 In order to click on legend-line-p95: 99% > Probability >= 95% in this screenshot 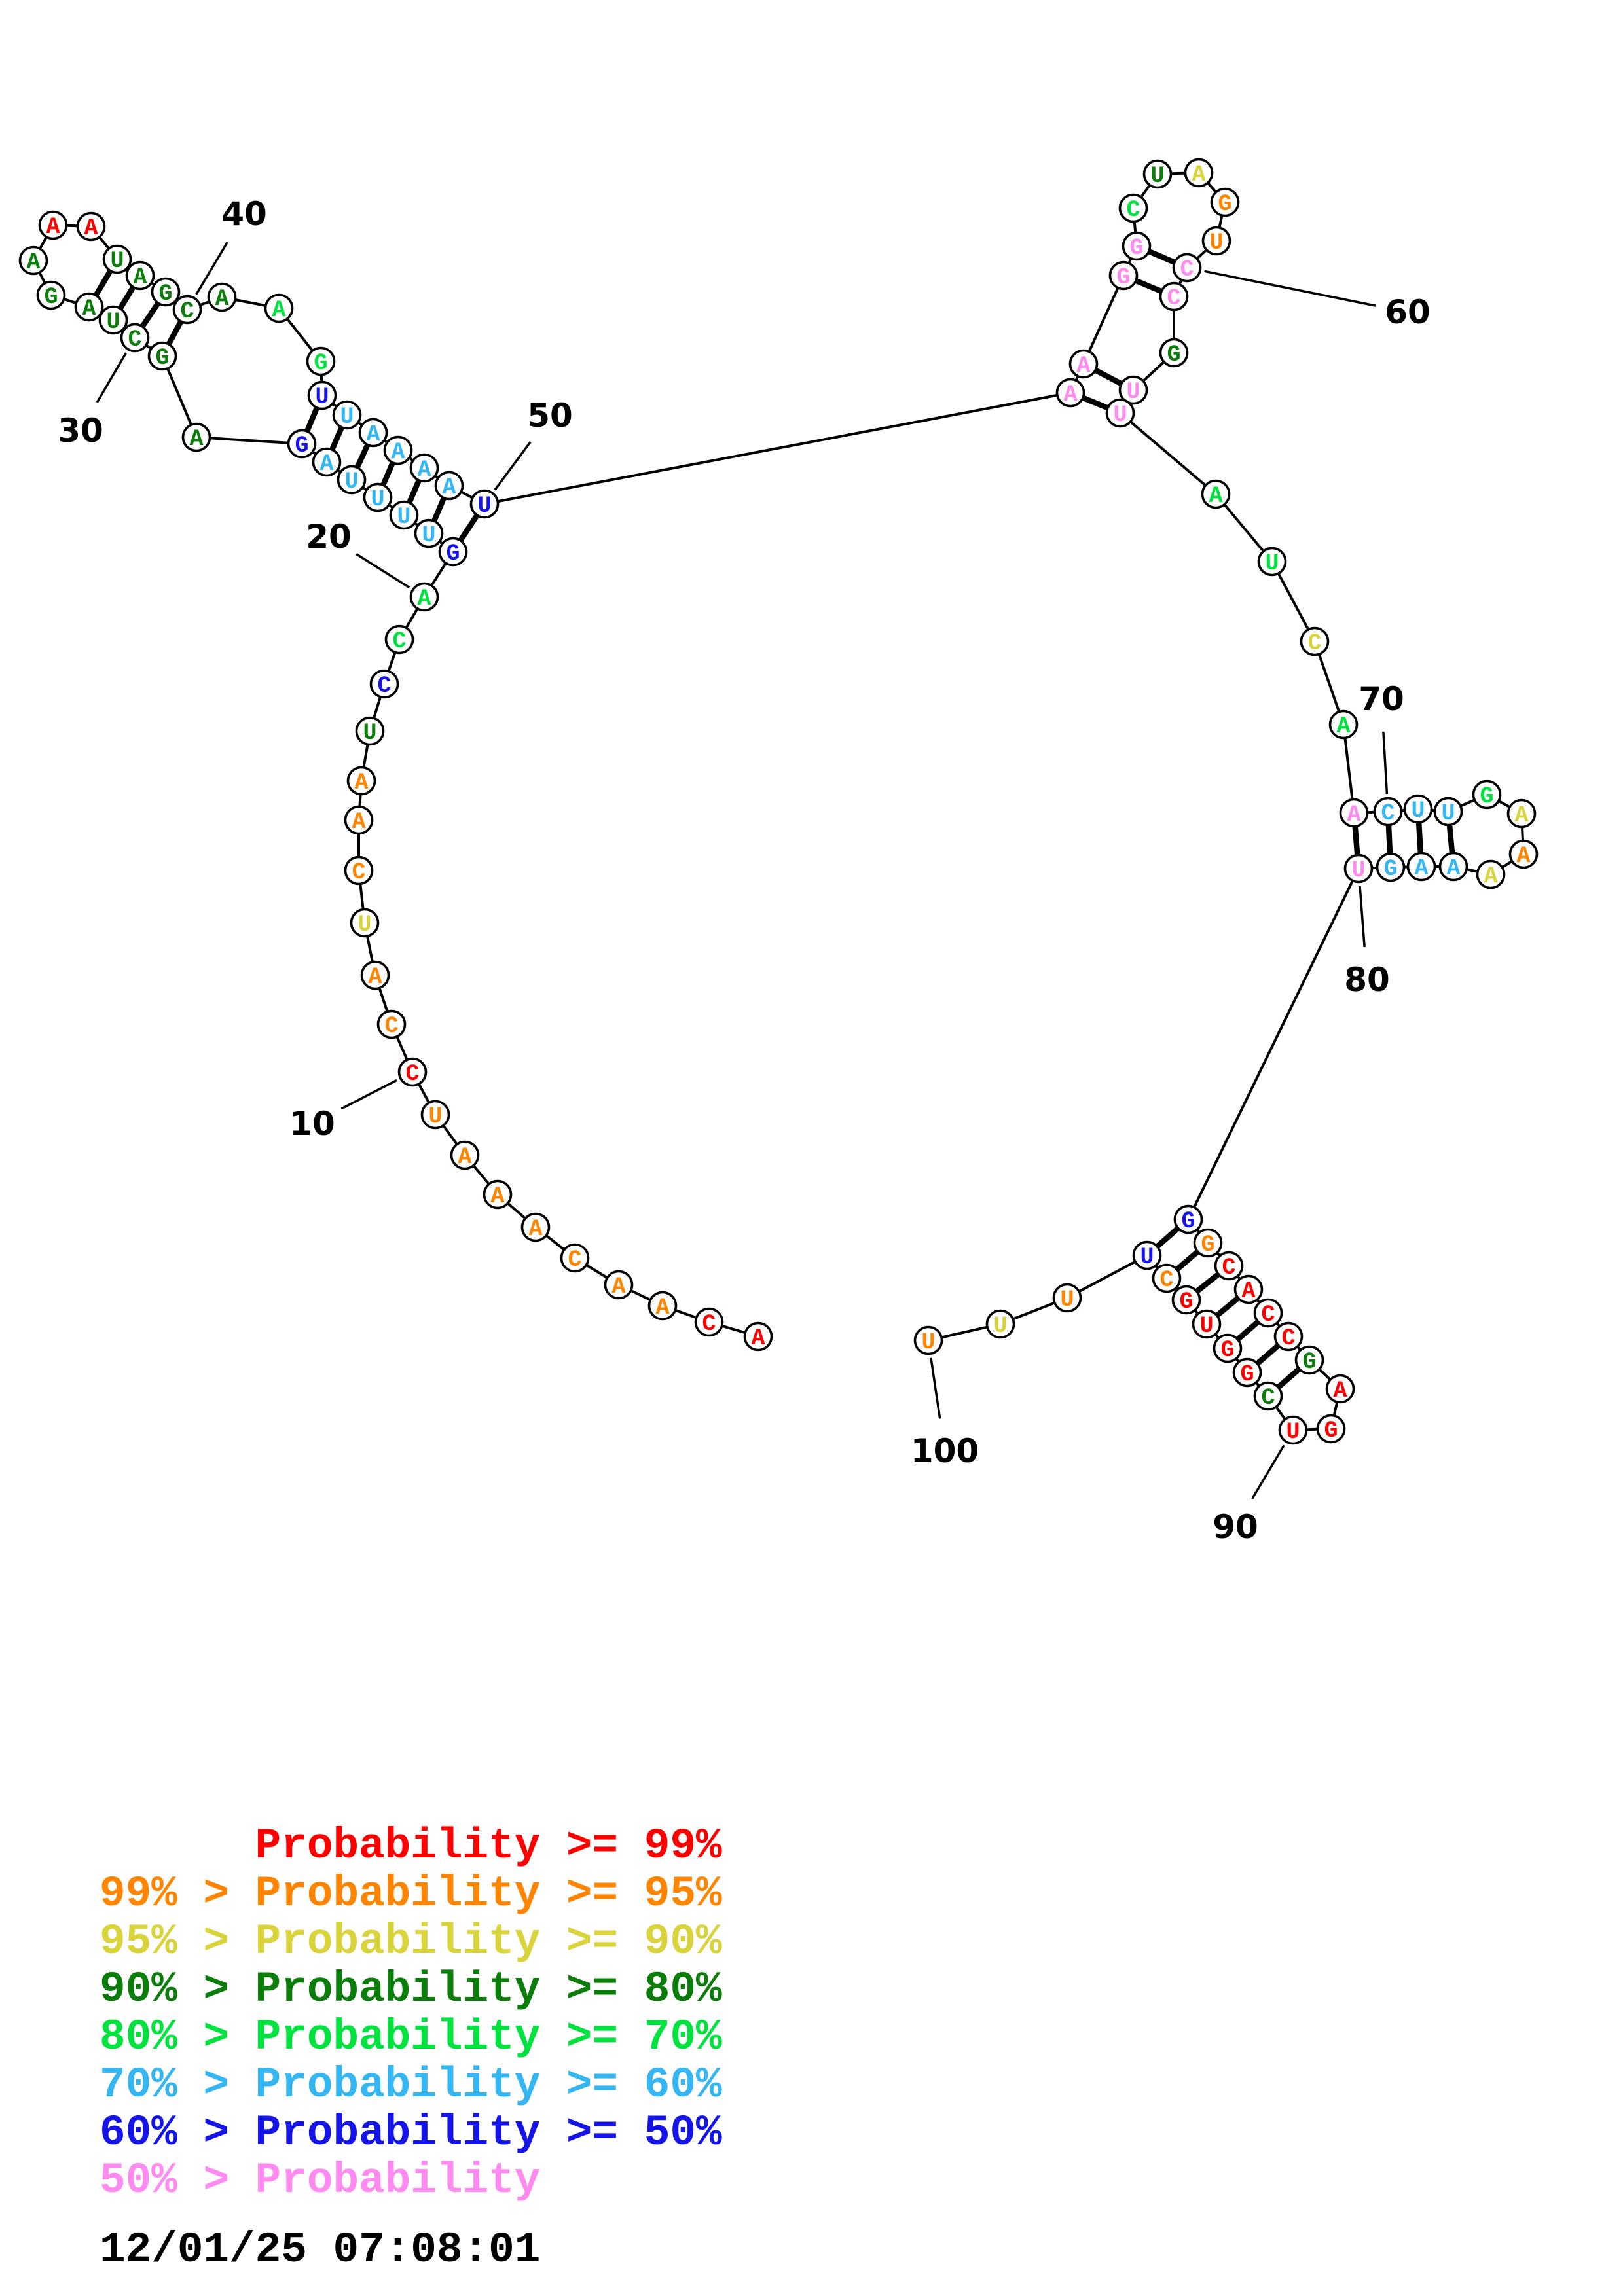, I will do `click(411, 1894)`.